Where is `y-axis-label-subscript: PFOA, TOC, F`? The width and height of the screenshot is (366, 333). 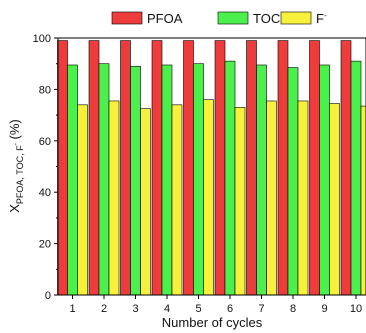 y-axis-label-subscript: PFOA, TOC, F is located at coordinates (20, 174).